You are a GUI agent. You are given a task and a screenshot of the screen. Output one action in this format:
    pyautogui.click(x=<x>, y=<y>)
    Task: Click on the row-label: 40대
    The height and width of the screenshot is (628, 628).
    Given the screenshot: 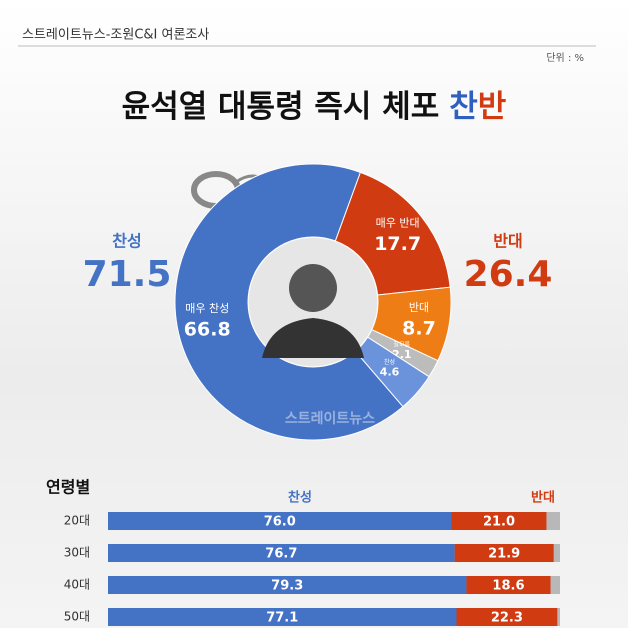 What is the action you would take?
    pyautogui.click(x=77, y=585)
    